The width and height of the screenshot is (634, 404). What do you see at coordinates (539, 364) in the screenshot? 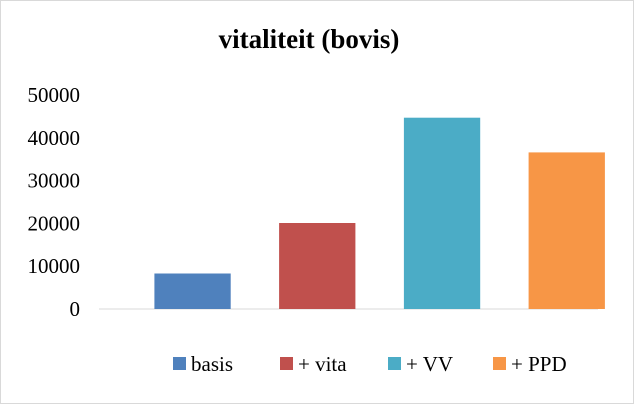
I see `legend-label: + PPD` at bounding box center [539, 364].